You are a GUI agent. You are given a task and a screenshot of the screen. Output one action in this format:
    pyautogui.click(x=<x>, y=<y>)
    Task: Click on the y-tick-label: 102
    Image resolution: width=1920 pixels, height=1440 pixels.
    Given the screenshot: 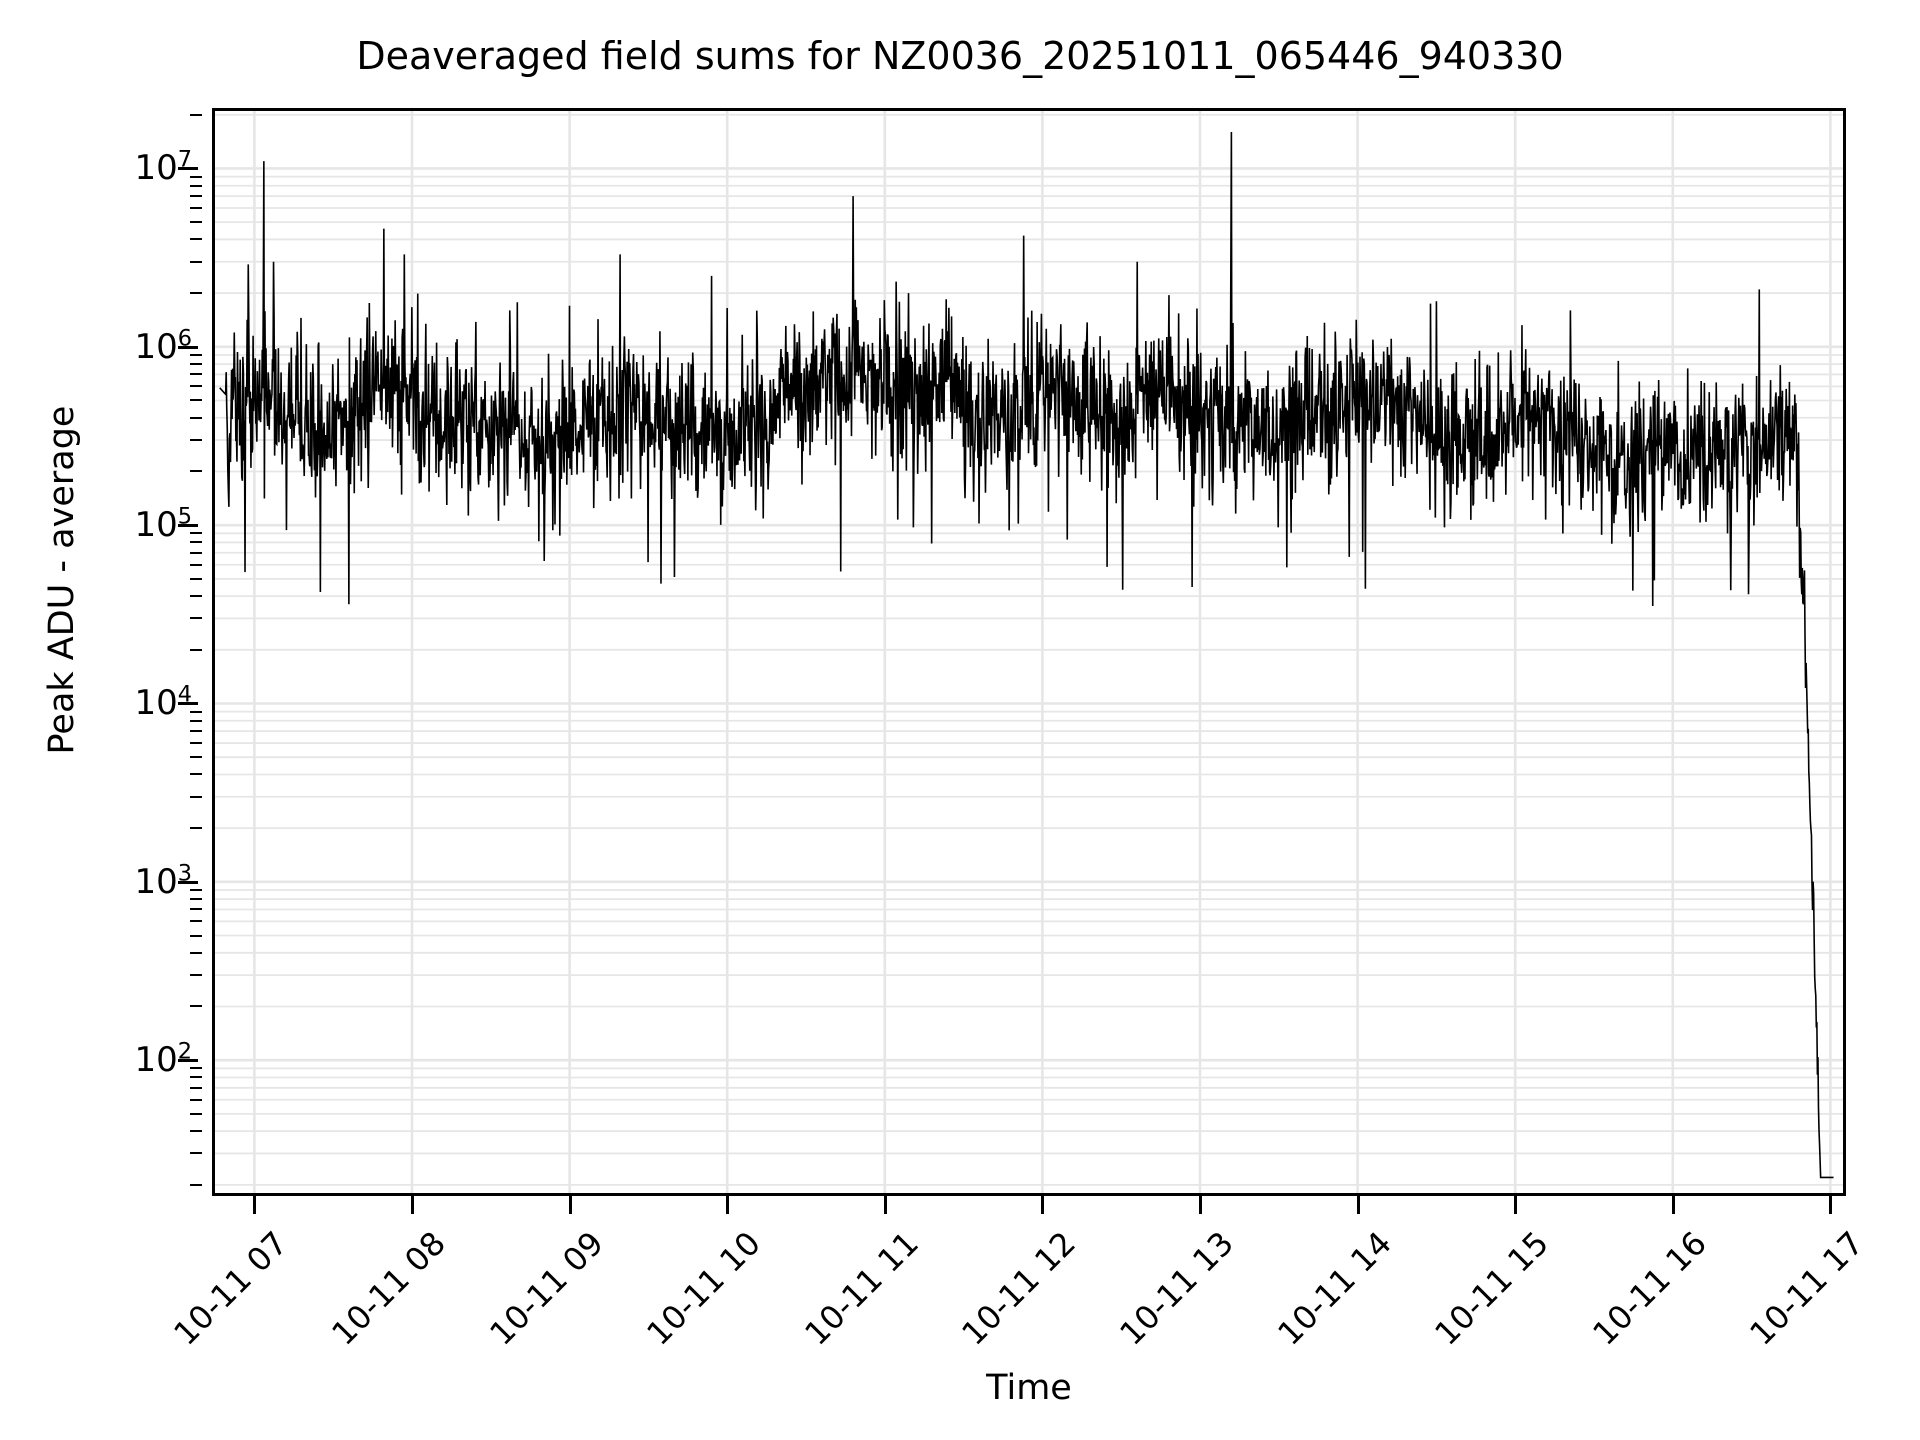 What is the action you would take?
    pyautogui.click(x=163, y=1059)
    